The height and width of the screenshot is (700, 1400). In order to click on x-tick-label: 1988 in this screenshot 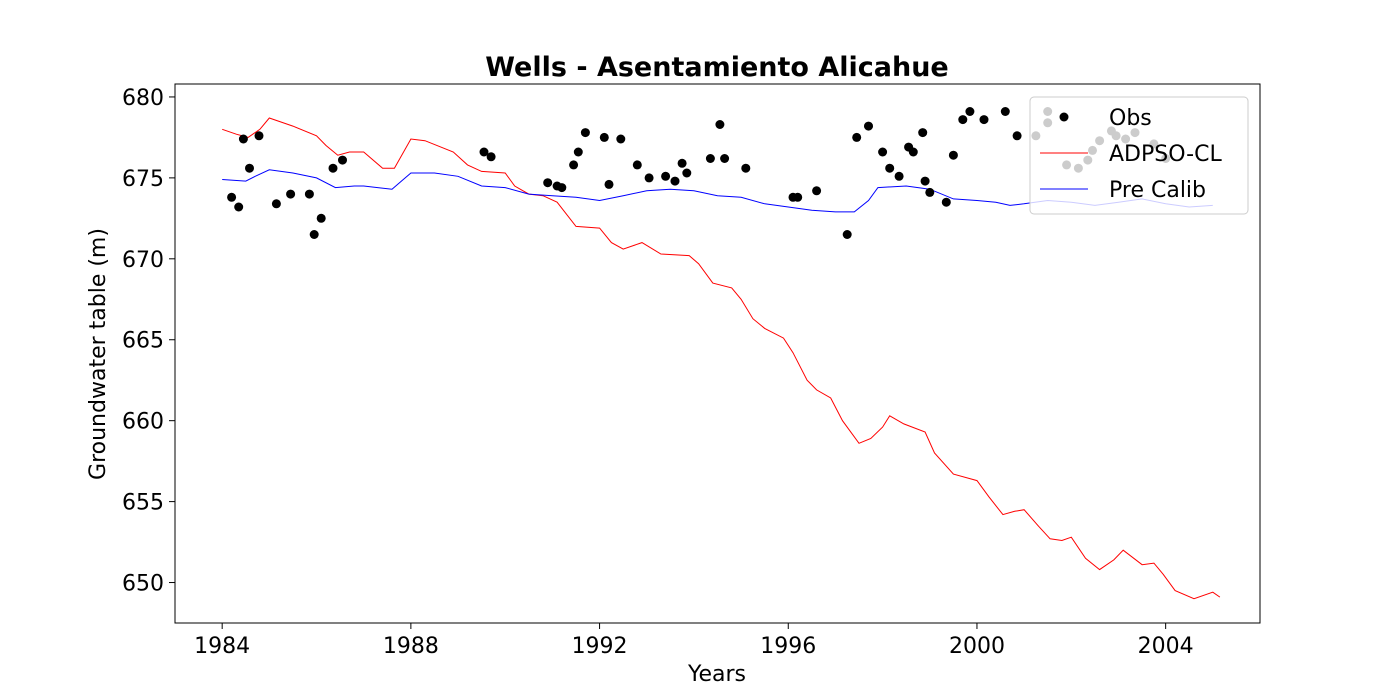, I will do `click(411, 646)`.